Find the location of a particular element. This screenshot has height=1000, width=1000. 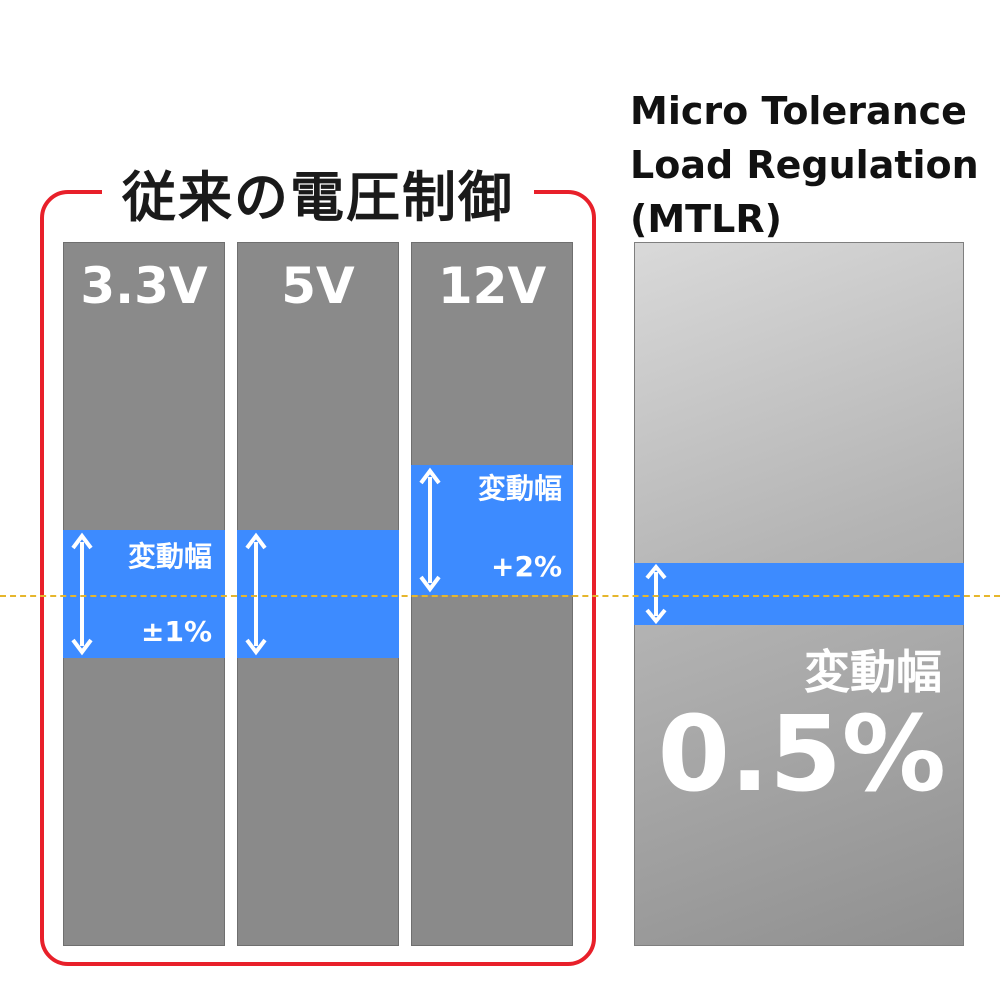

conventional-title: 従来の電圧制御 is located at coordinates (318, 198).